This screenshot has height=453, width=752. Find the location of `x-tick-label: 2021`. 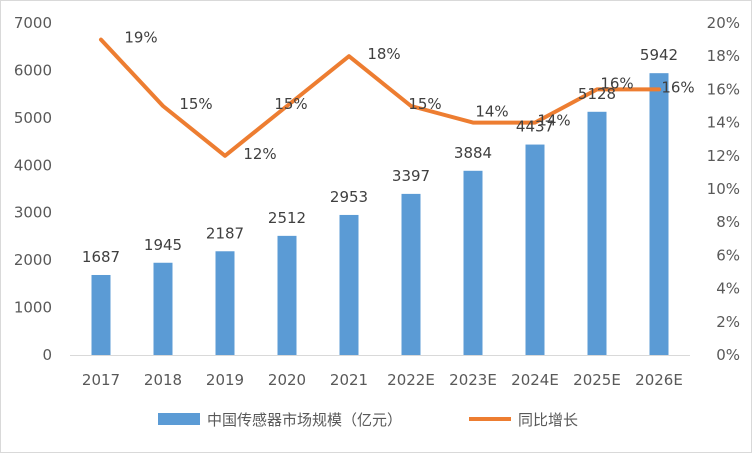

x-tick-label: 2021 is located at coordinates (349, 380).